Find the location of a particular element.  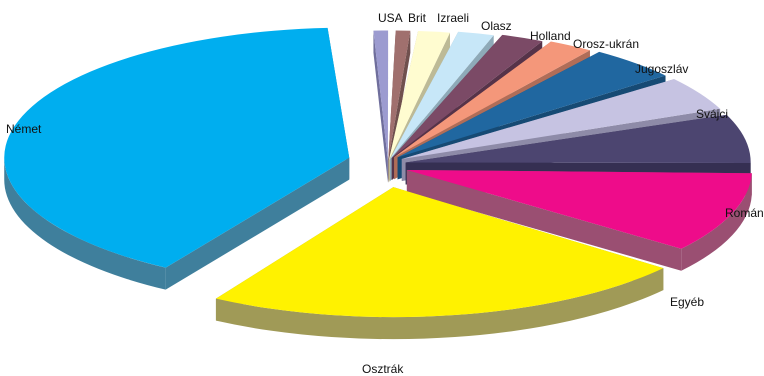

slice-label: Egyéb is located at coordinates (687, 302).